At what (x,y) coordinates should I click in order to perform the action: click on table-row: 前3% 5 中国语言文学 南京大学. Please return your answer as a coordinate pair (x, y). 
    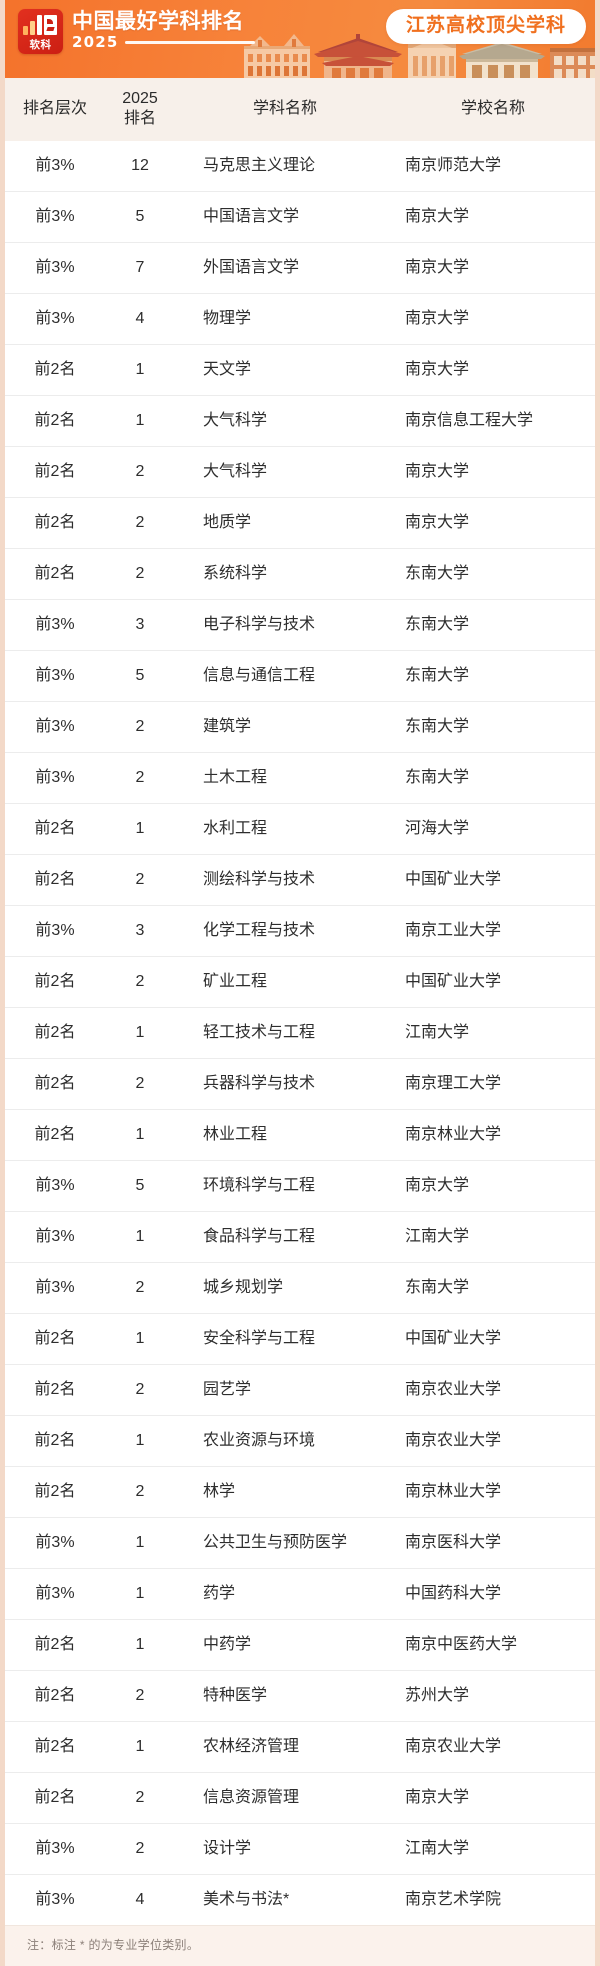
    Looking at the image, I should click on (300, 217).